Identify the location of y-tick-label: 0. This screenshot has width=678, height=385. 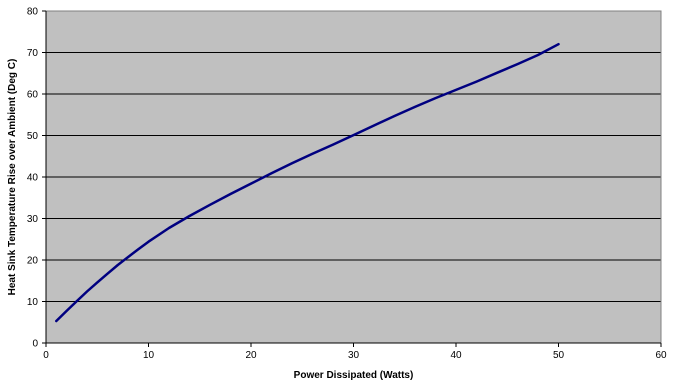
(35, 344).